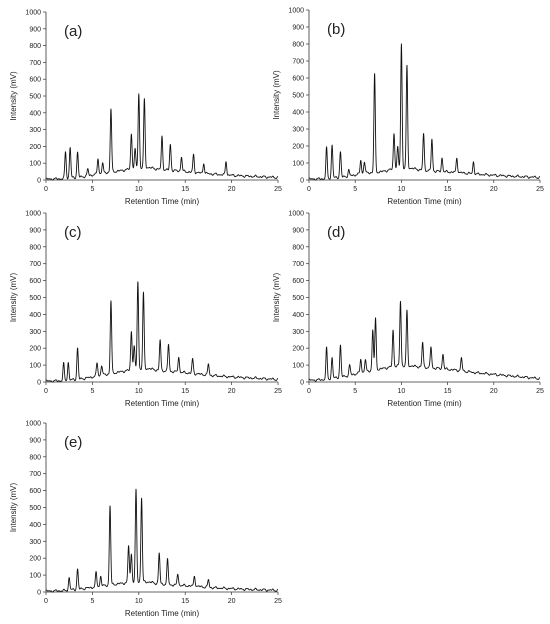 Image resolution: width=550 pixels, height=624 pixels. I want to click on panel-label: (a), so click(73, 31).